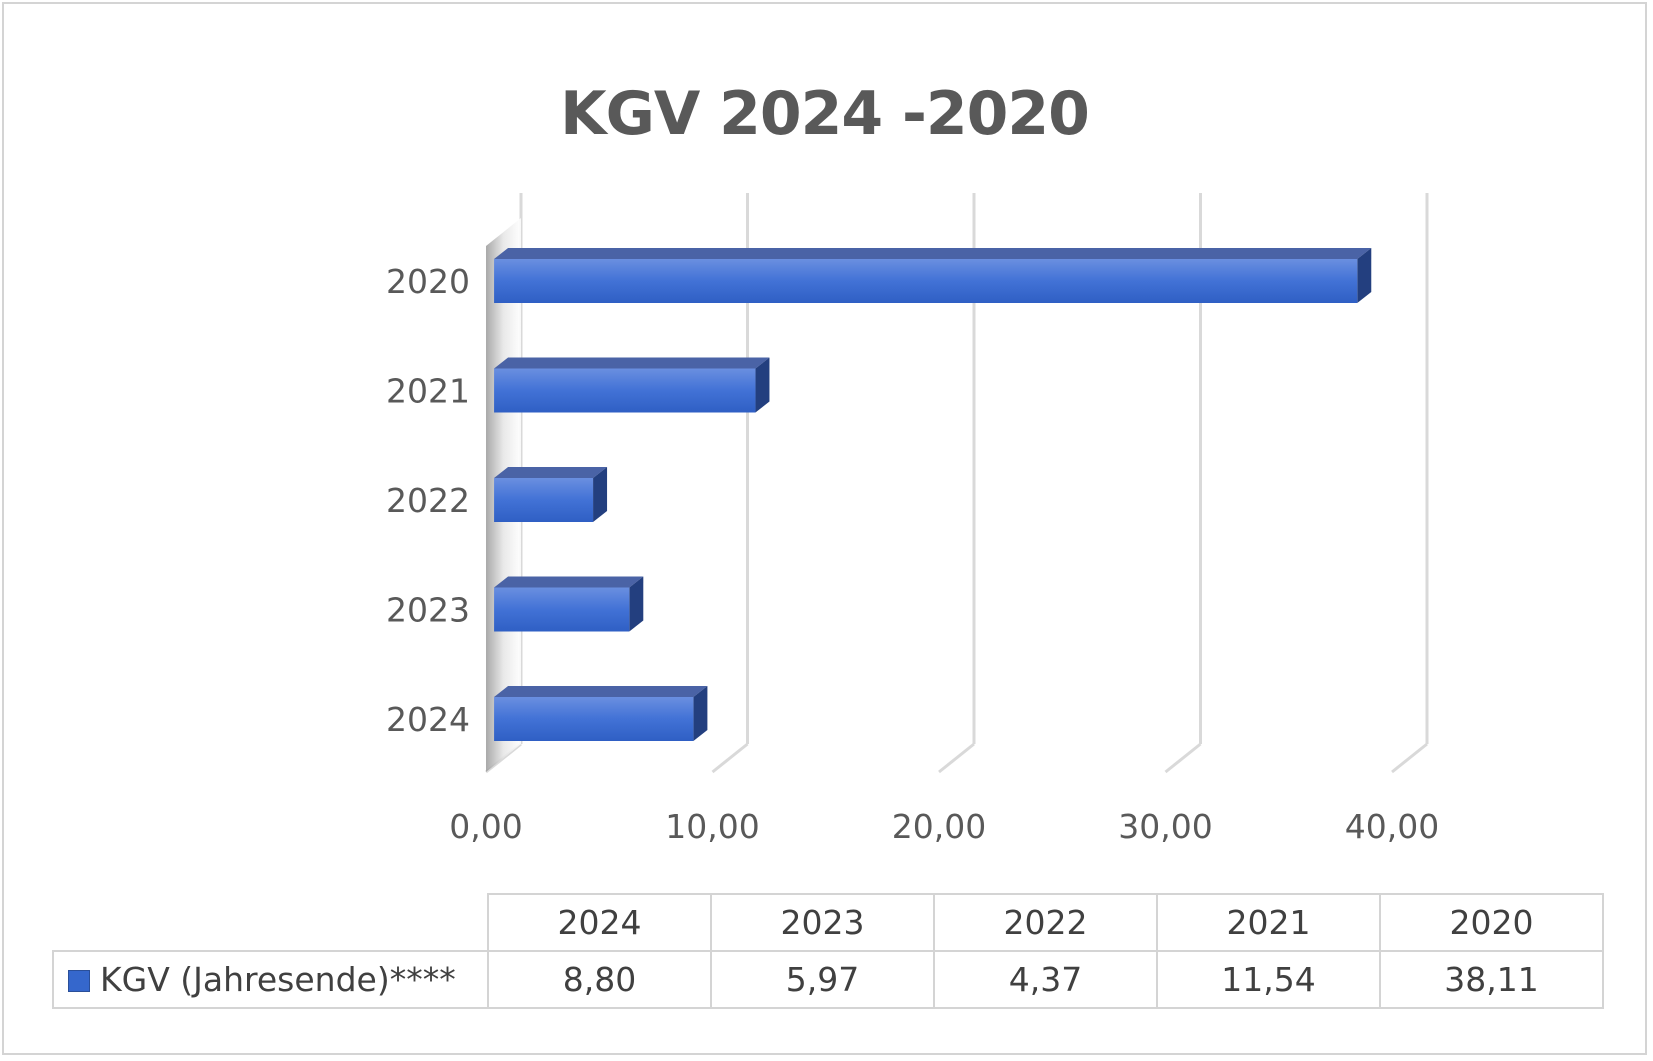  I want to click on chart-title: KGV 2024 -2020, so click(825, 114).